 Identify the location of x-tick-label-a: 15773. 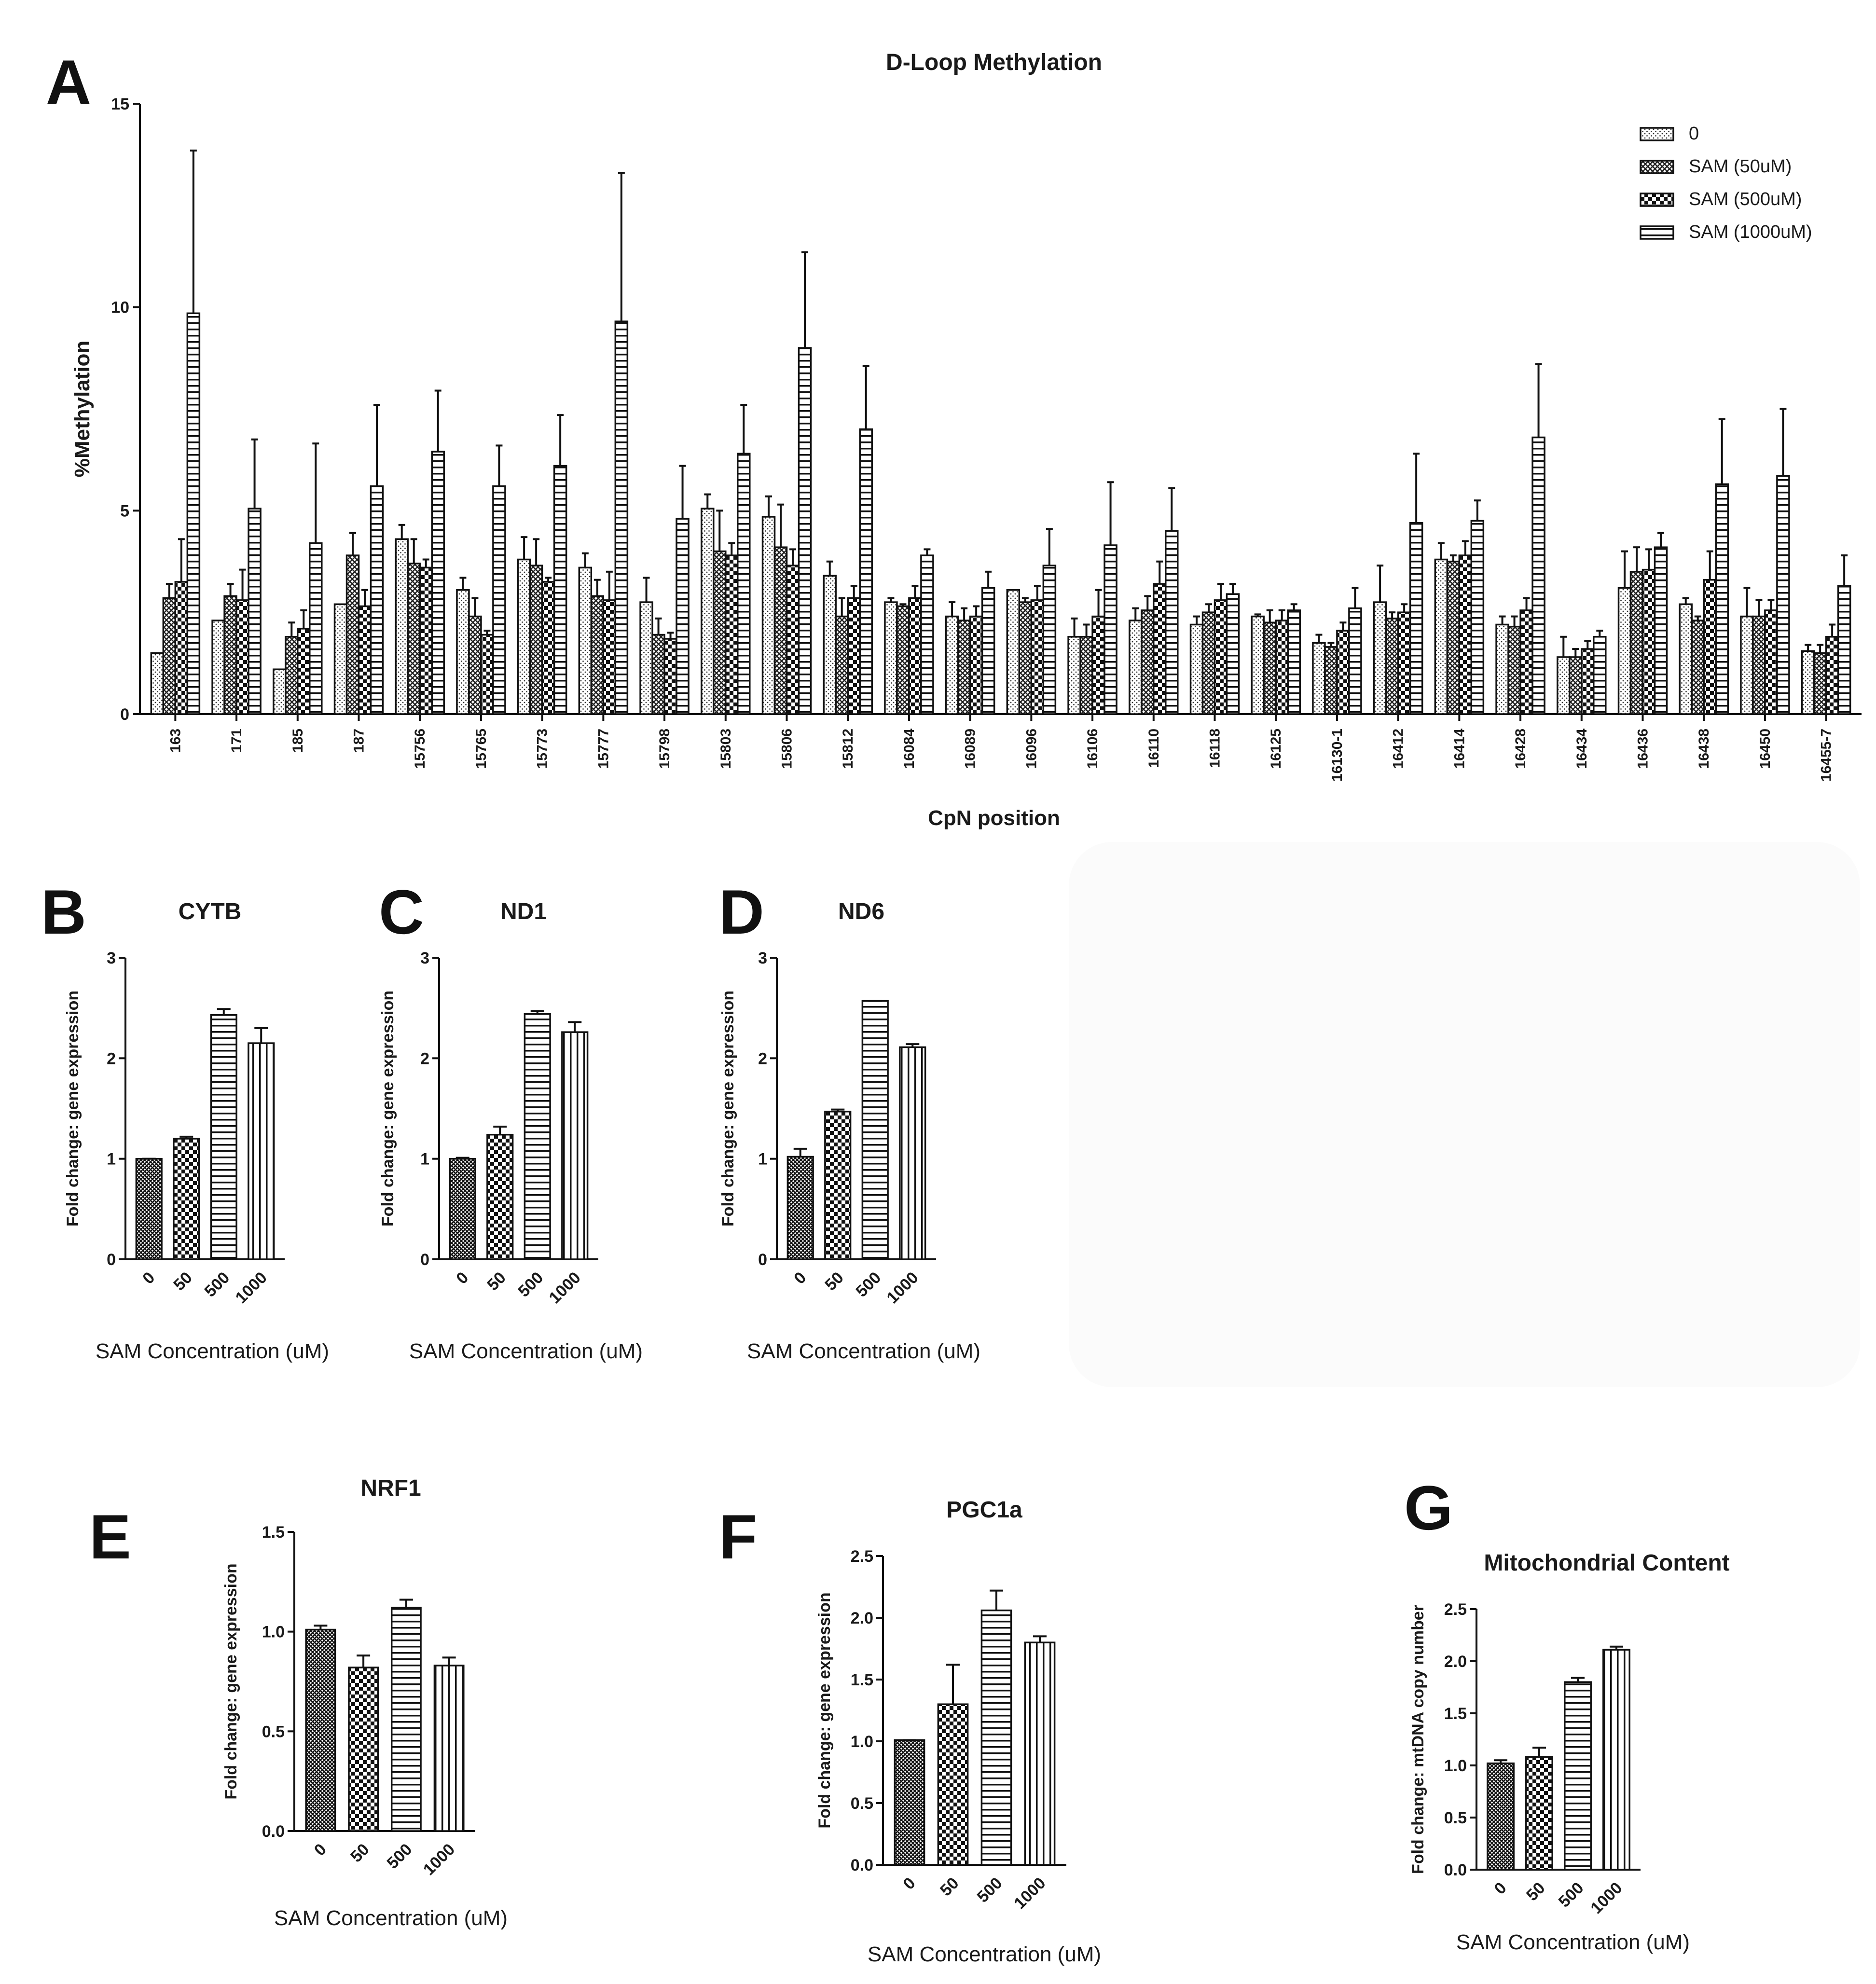
(543, 749).